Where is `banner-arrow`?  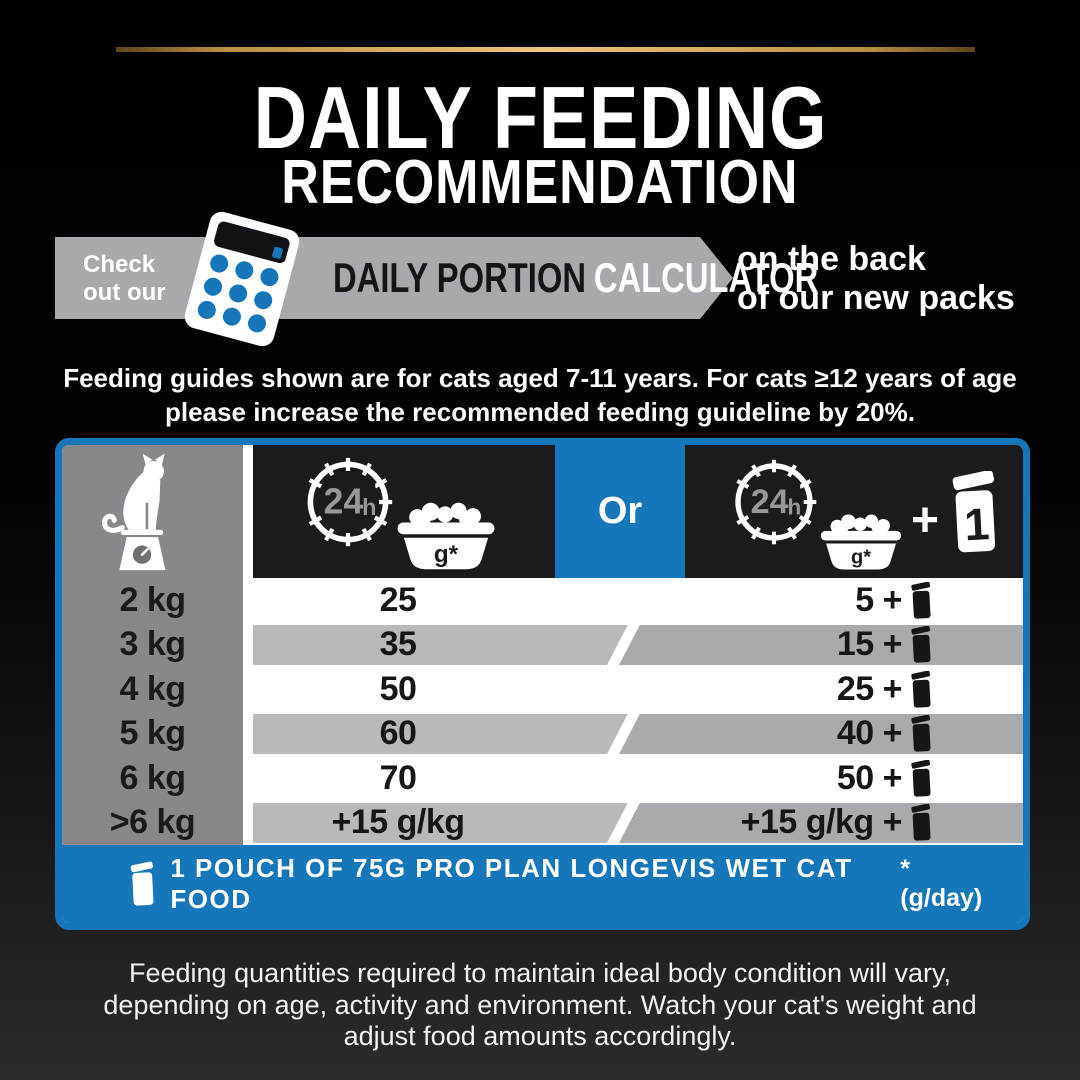 banner-arrow is located at coordinates (716, 278).